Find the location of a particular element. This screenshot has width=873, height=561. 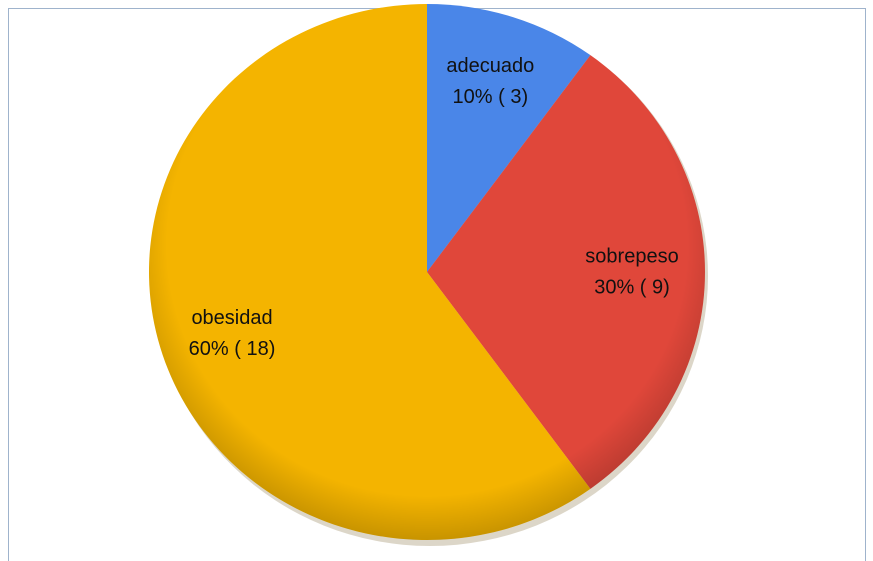

slice-value-label: 60% ( 18) is located at coordinates (232, 349).